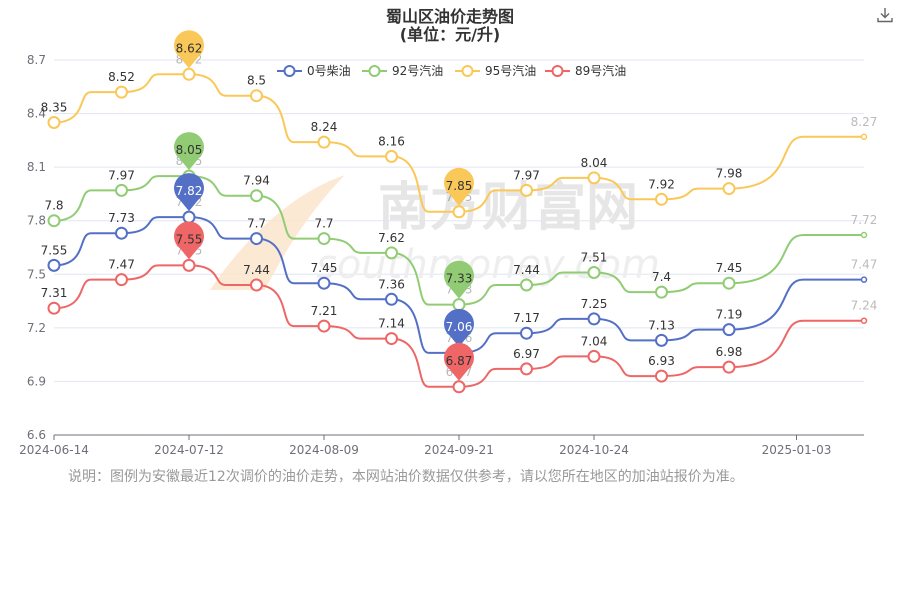 The height and width of the screenshot is (600, 900). I want to click on data-label: 7.21, so click(324, 311).